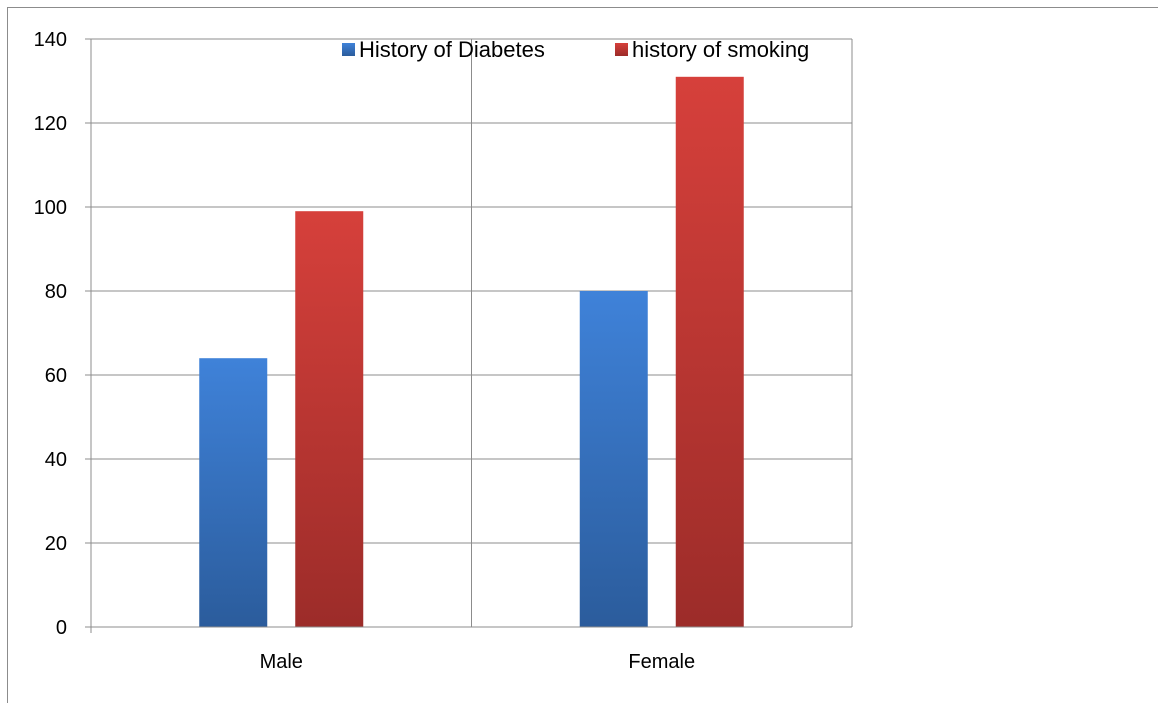  What do you see at coordinates (50, 208) in the screenshot?
I see `y-tick-label: 100` at bounding box center [50, 208].